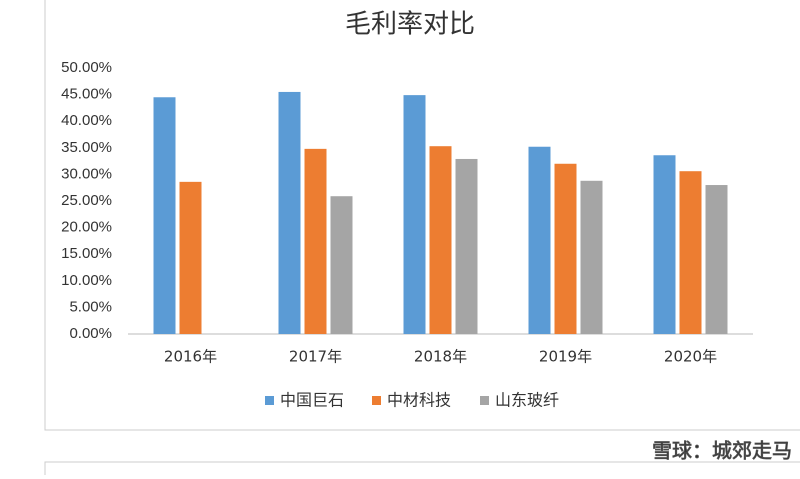  I want to click on x-tick-label: 2017年, so click(315, 357).